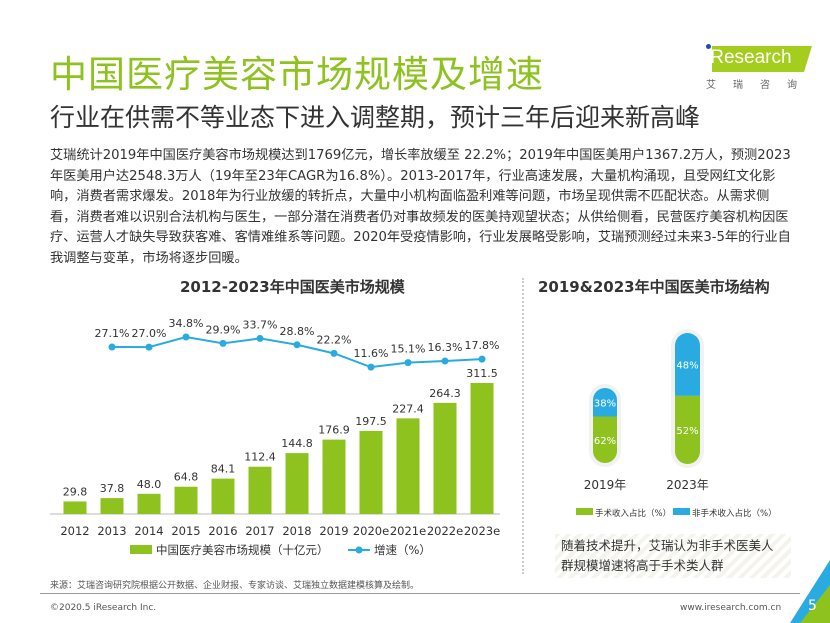 Image resolution: width=830 pixels, height=623 pixels. What do you see at coordinates (186, 477) in the screenshot?
I see `bar-data-label: 64.8` at bounding box center [186, 477].